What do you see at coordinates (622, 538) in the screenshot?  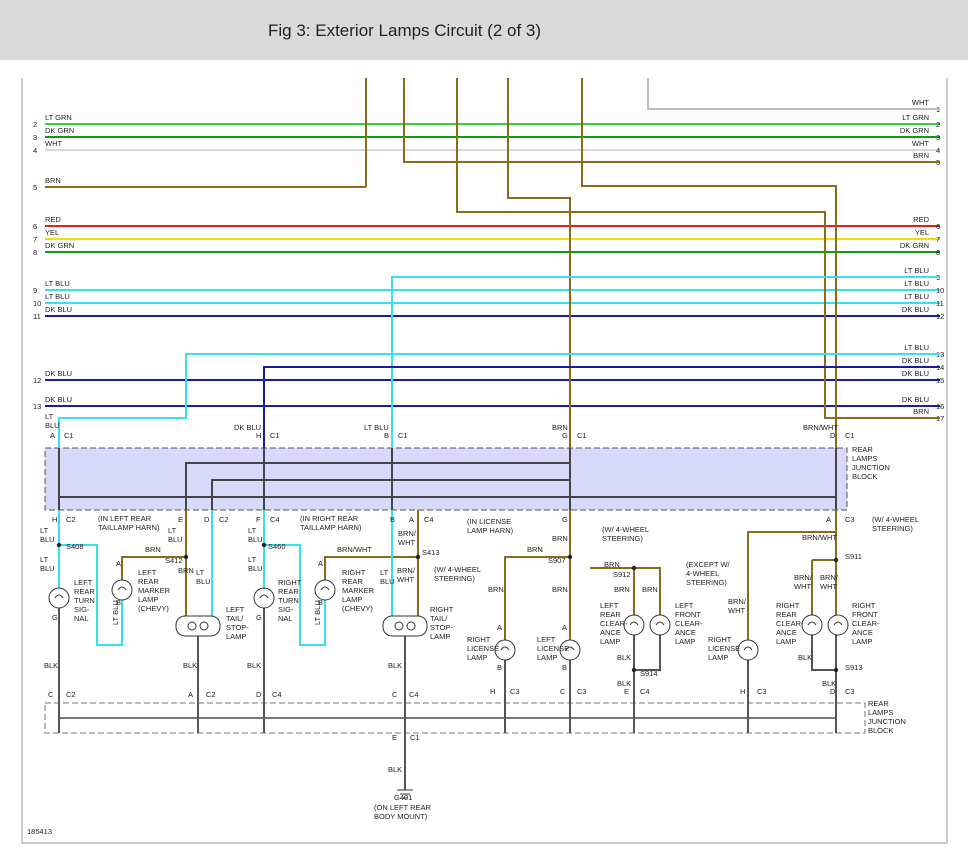 I see `label: STEERING)` at bounding box center [622, 538].